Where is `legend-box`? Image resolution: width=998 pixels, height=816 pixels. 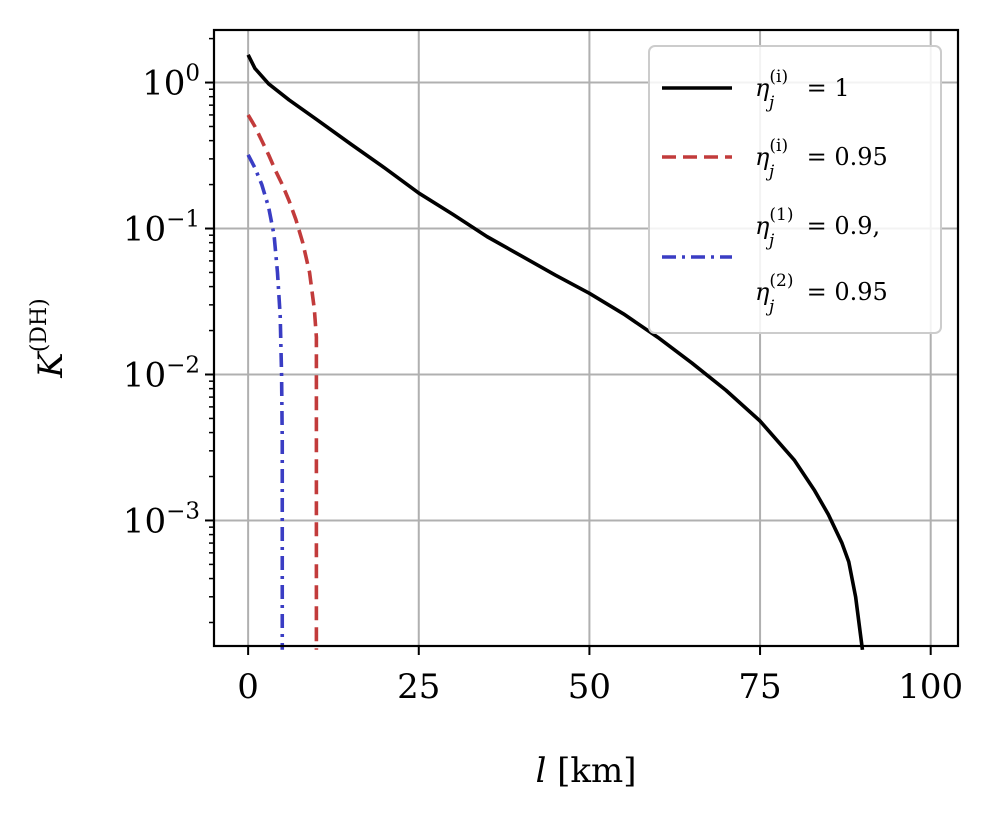 legend-box is located at coordinates (795, 189).